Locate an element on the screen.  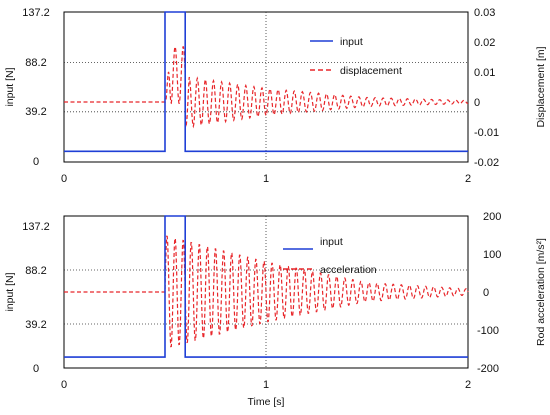
y-tick-right: 0.02 is located at coordinates (484, 43).